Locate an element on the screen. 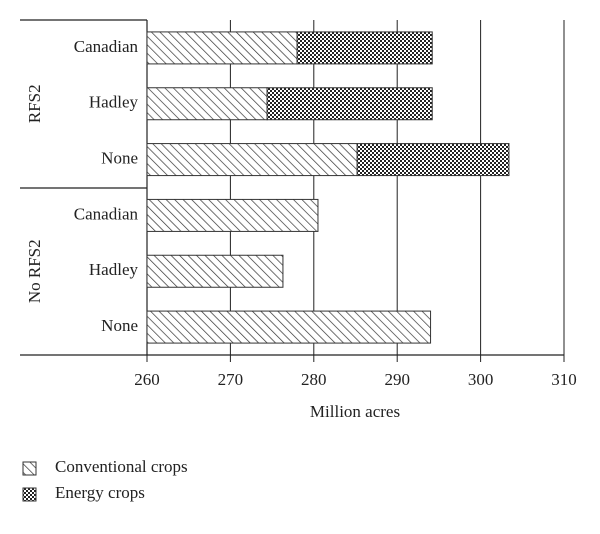 The image size is (600, 534). legend-label: Energy crops is located at coordinates (100, 492).